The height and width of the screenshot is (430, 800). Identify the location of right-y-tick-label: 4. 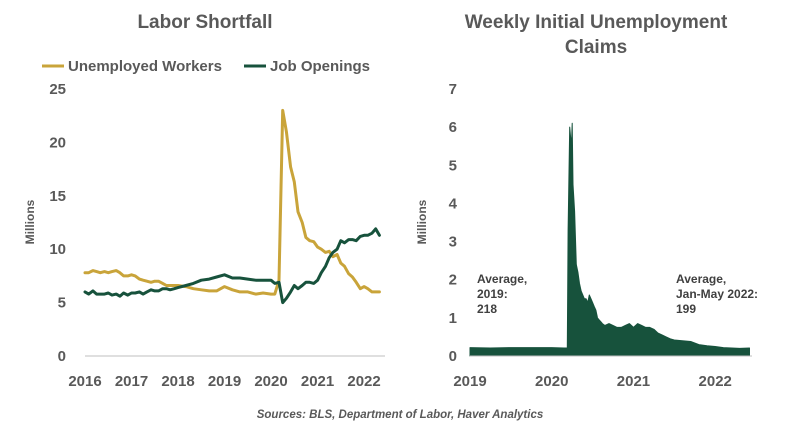
(453, 203).